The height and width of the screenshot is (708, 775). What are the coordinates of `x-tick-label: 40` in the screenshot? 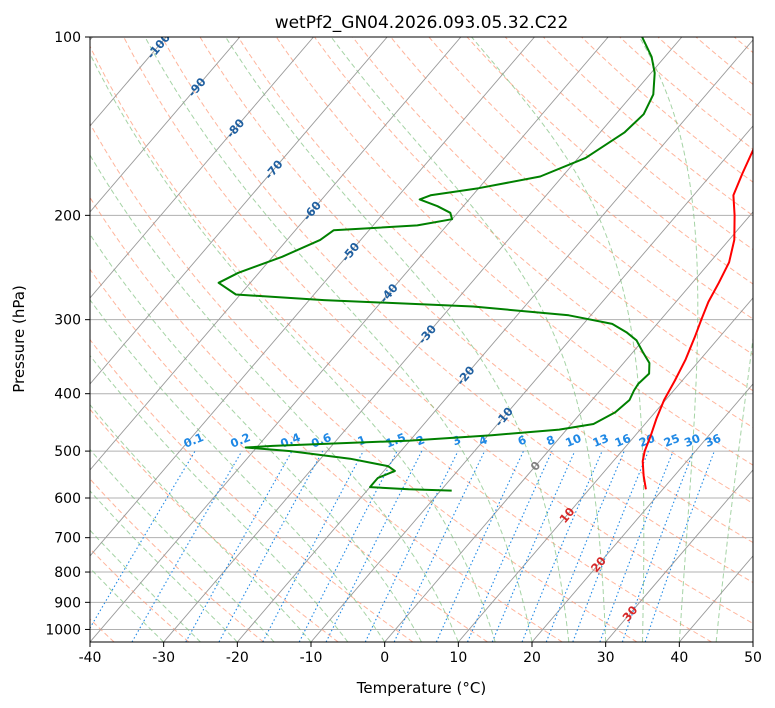 It's located at (679, 658).